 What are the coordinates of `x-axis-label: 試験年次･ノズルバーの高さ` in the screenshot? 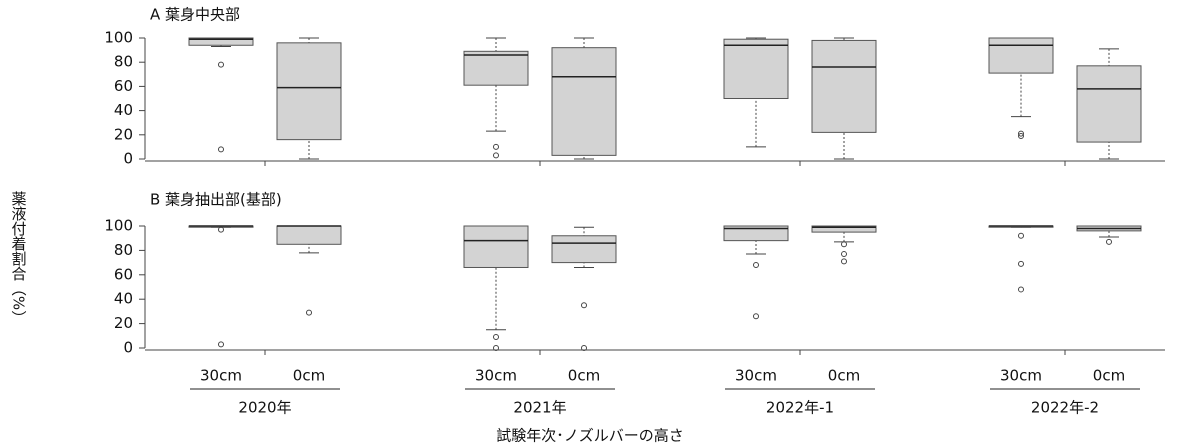 It's located at (590, 436).